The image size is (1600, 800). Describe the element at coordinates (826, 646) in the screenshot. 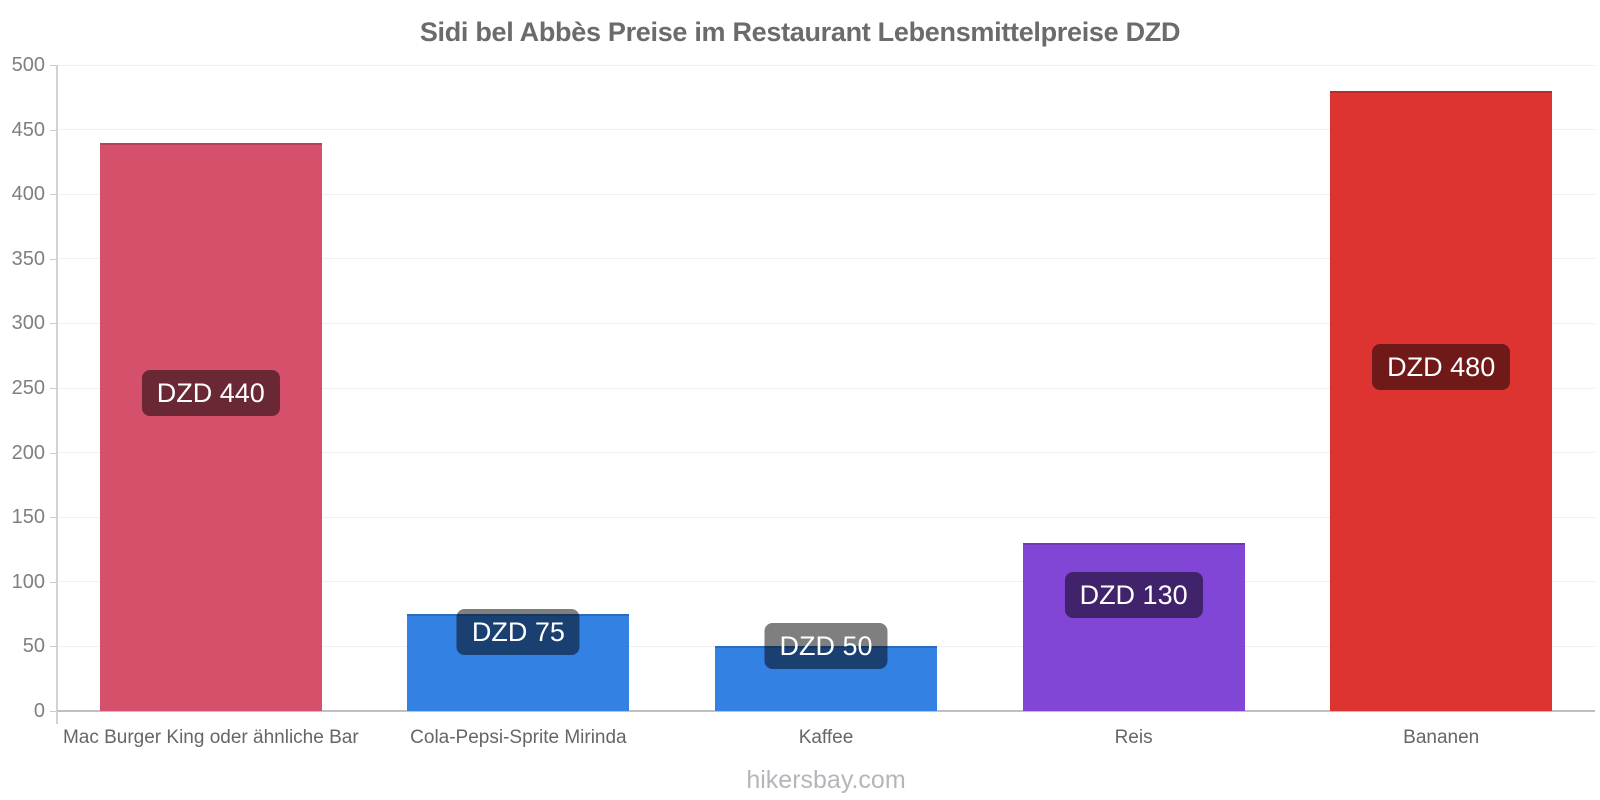

I see `bar-value-label: DZD 50` at that location.